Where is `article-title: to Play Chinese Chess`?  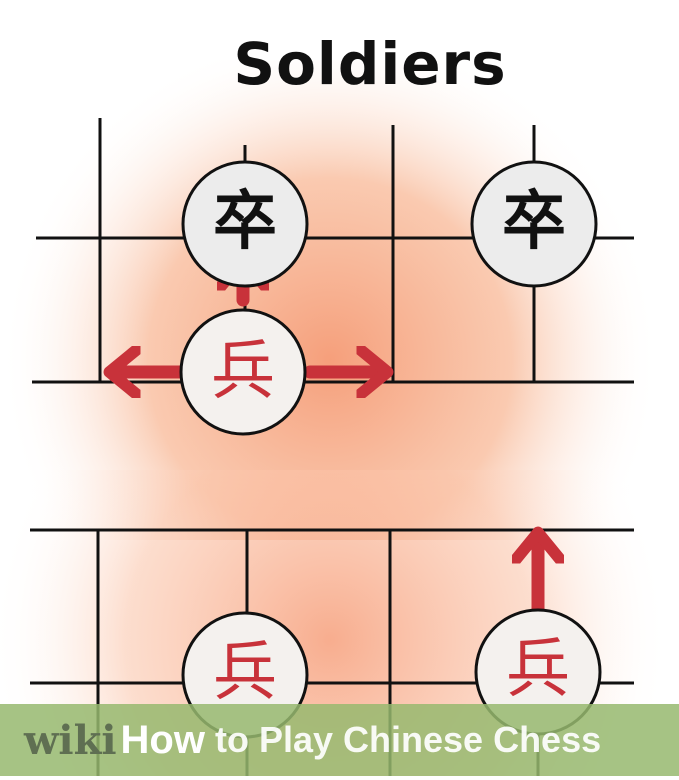
article-title: to Play Chinese Chess is located at coordinates (408, 739).